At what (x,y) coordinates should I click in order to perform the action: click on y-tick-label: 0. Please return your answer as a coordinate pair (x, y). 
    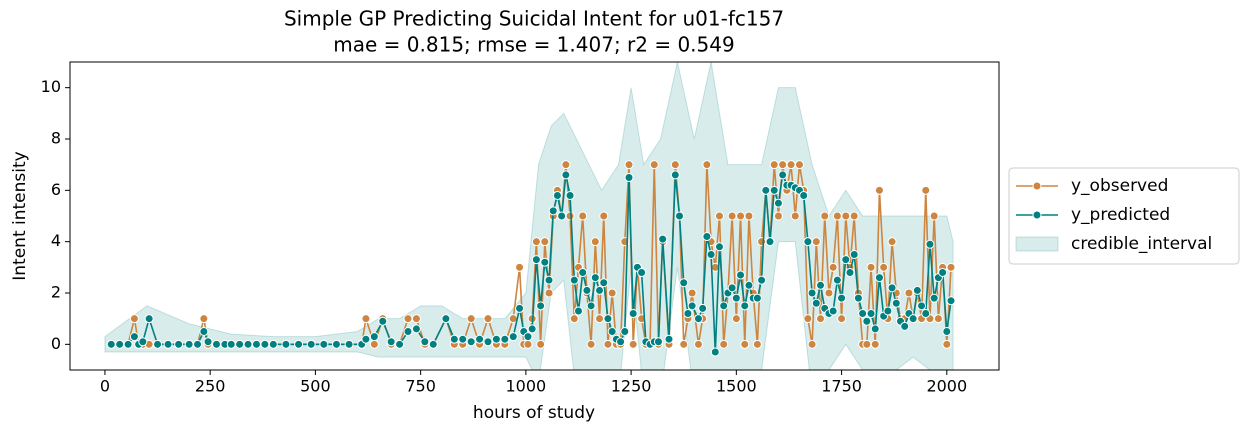
    Looking at the image, I should click on (56, 343).